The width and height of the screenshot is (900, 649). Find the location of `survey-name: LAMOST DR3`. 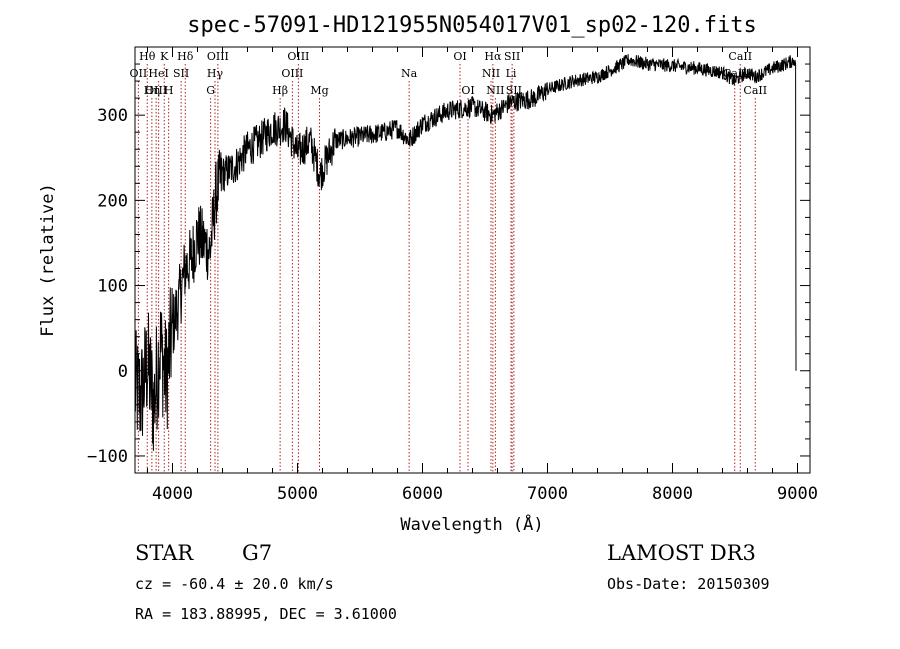

survey-name: LAMOST DR3 is located at coordinates (681, 553).